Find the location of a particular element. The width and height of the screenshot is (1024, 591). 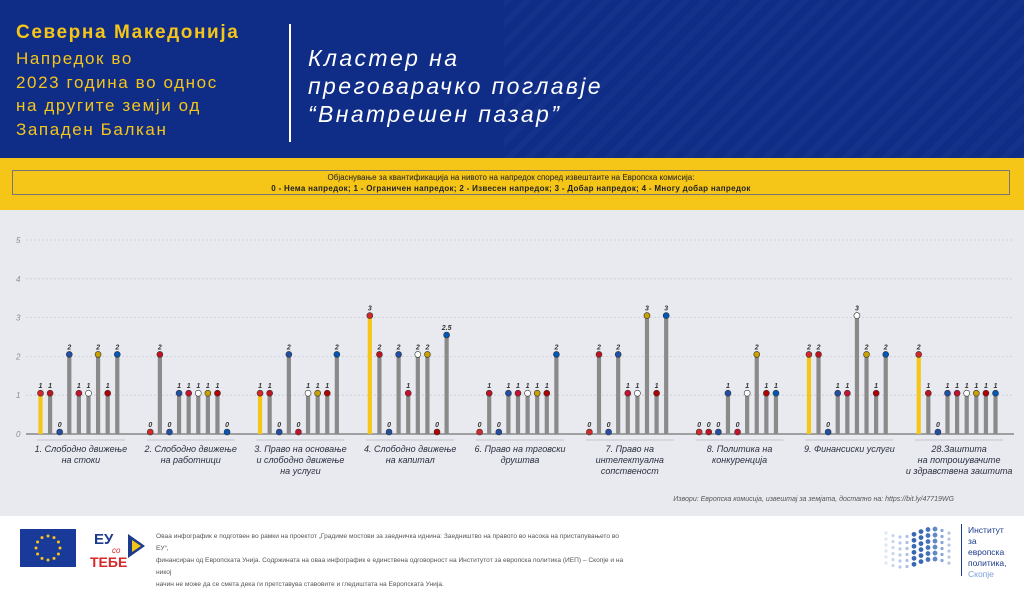

category-label: 6. Право на трговски is located at coordinates (519, 449).